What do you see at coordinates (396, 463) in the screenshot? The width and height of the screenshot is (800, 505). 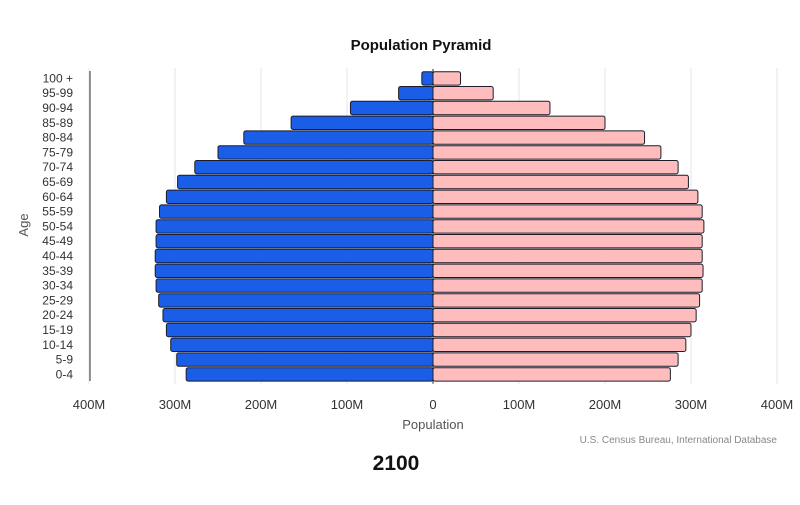 I see `year-label: 2100` at bounding box center [396, 463].